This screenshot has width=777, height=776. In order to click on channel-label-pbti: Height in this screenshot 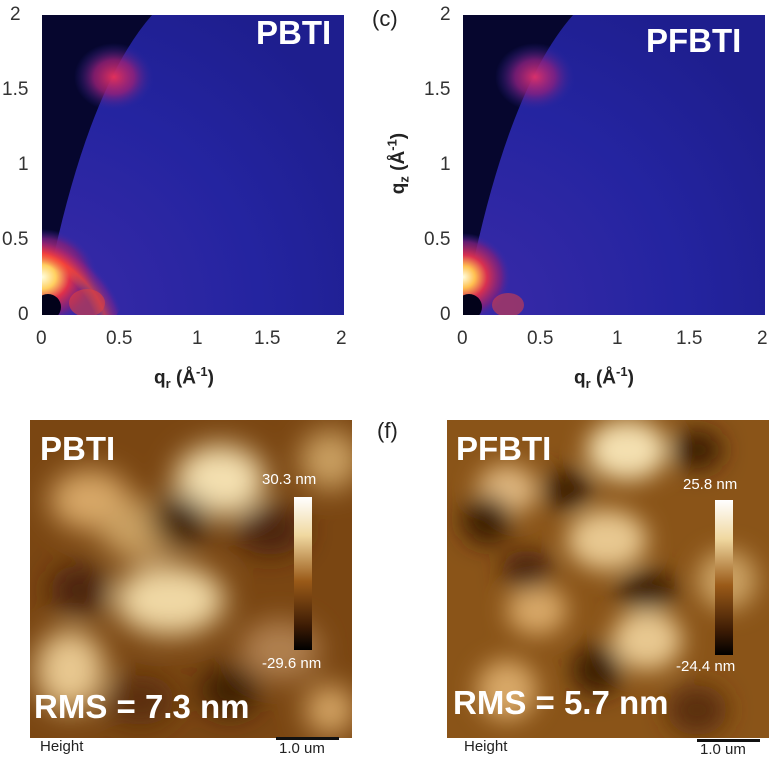, I will do `click(62, 746)`.